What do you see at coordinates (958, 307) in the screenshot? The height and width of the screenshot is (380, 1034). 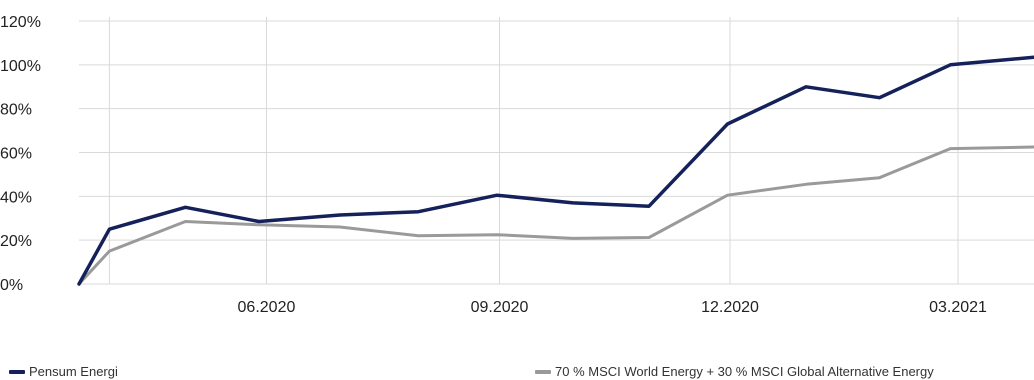 I see `x-tick-label: 03.2021` at bounding box center [958, 307].